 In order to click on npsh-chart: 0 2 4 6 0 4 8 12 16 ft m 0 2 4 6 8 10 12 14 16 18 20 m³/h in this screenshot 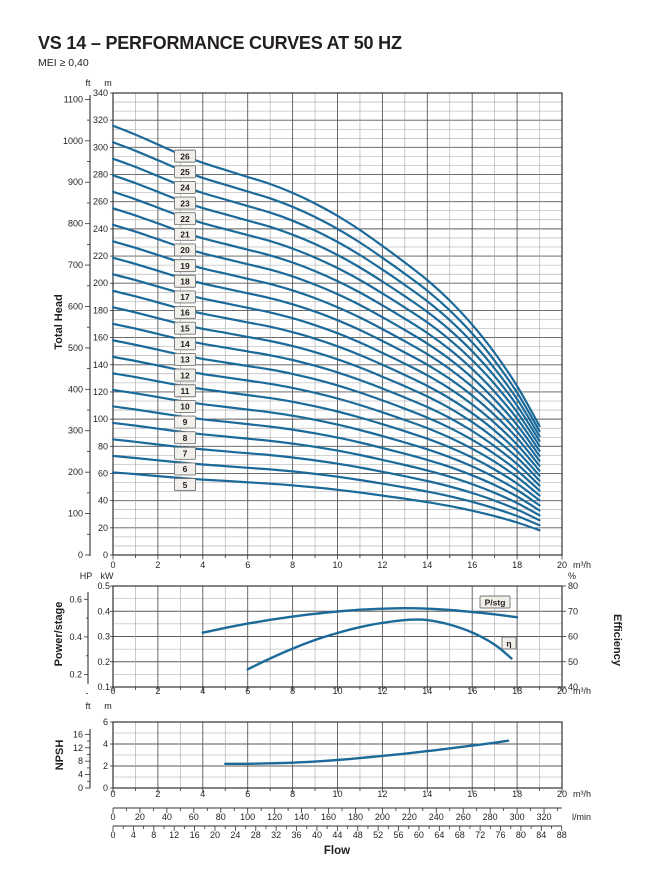, I will do `click(332, 750)`.